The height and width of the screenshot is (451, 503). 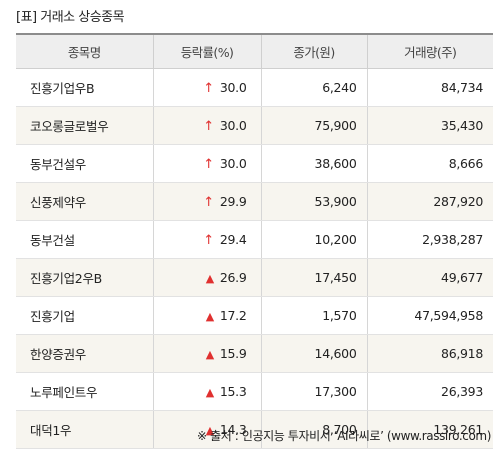 I want to click on table-row: 신풍제약우 ↑ 29.9 53,900 287,920, so click(x=254, y=201).